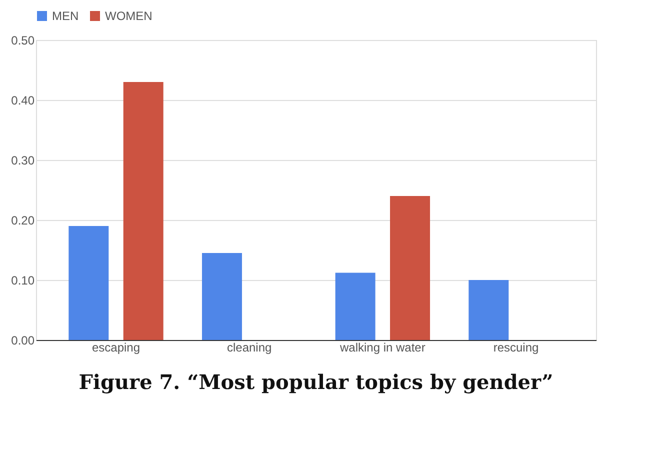 This screenshot has width=657, height=455. I want to click on y-tick-label: 0.20, so click(23, 221).